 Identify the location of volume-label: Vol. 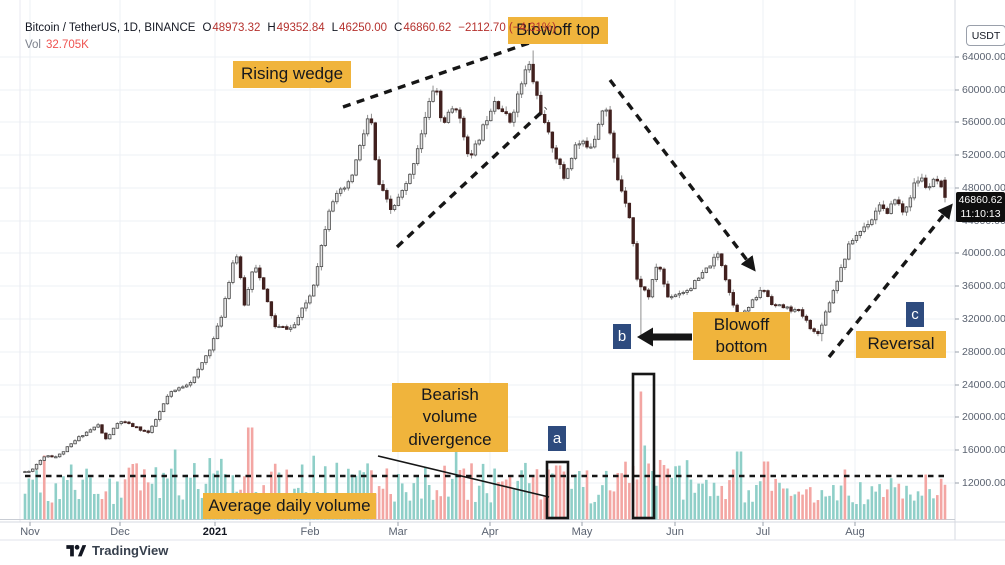
(33, 45).